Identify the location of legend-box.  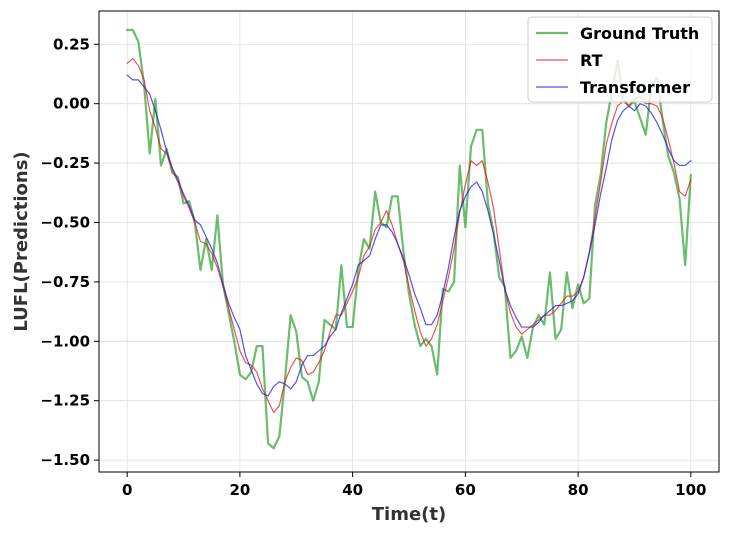
(620, 59).